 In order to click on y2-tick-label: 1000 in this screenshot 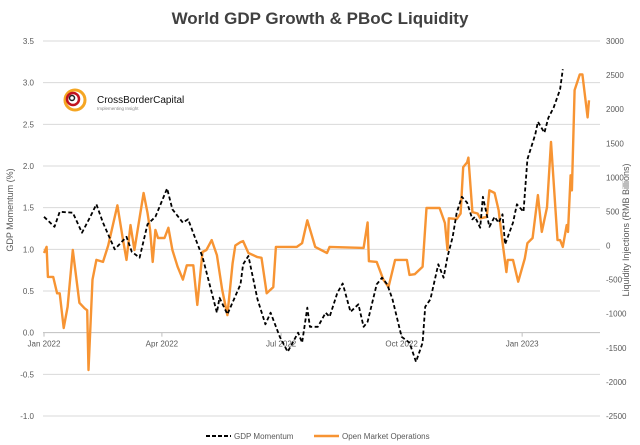, I will do `click(615, 177)`.